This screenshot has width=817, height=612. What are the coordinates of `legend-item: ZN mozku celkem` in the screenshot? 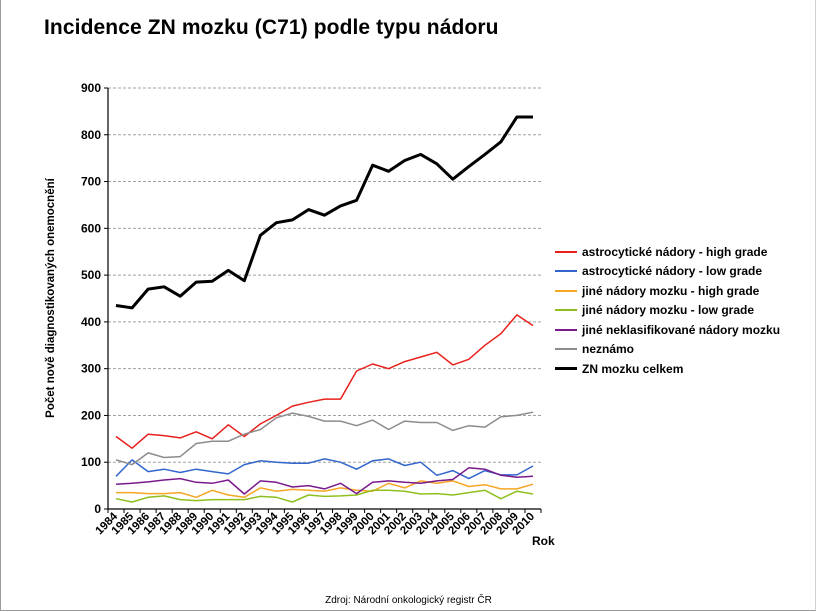 It's located at (667, 369).